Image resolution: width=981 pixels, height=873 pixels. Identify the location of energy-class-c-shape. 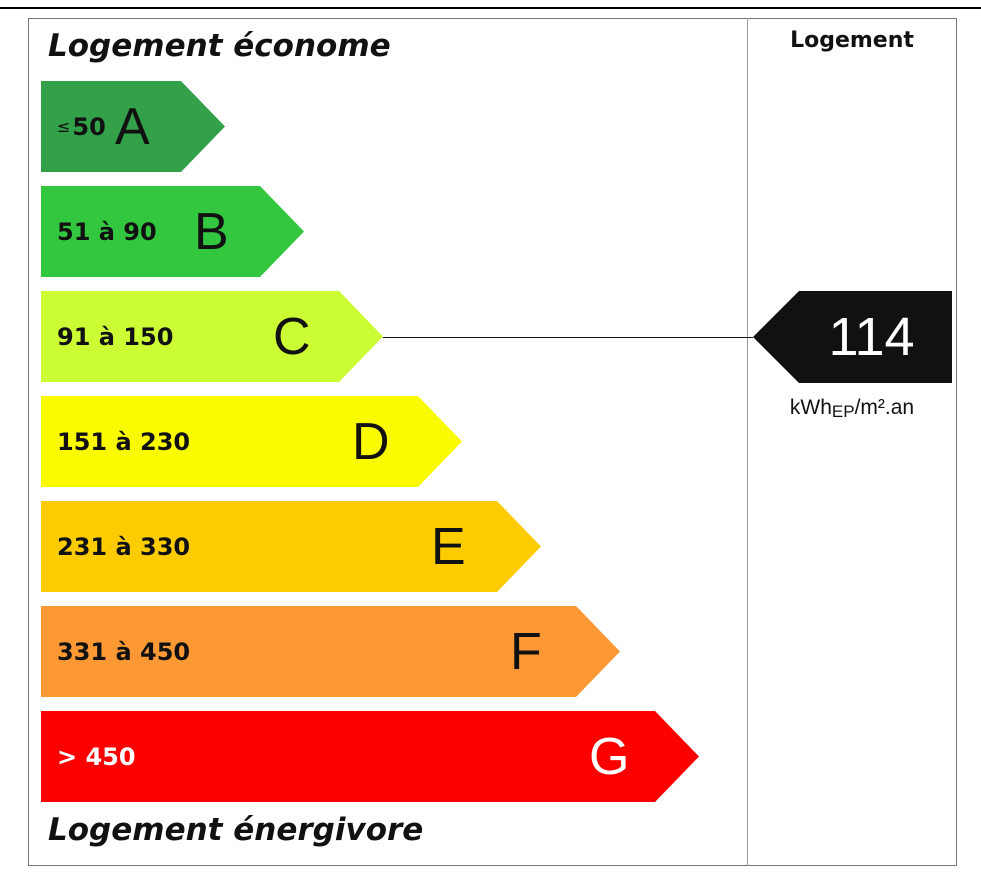
(212, 336).